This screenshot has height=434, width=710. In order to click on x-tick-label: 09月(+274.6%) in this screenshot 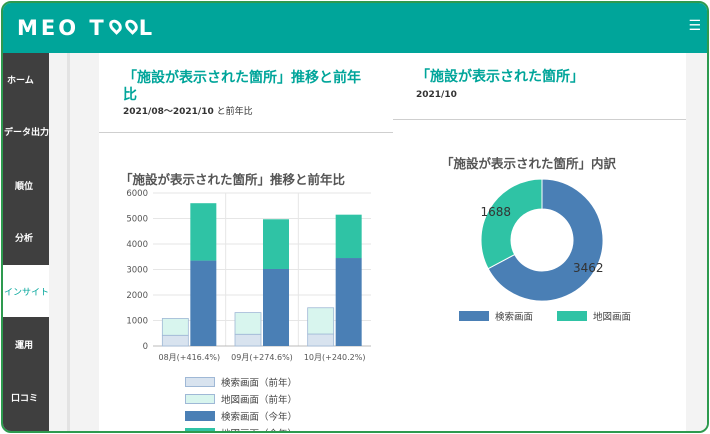, I will do `click(262, 357)`.